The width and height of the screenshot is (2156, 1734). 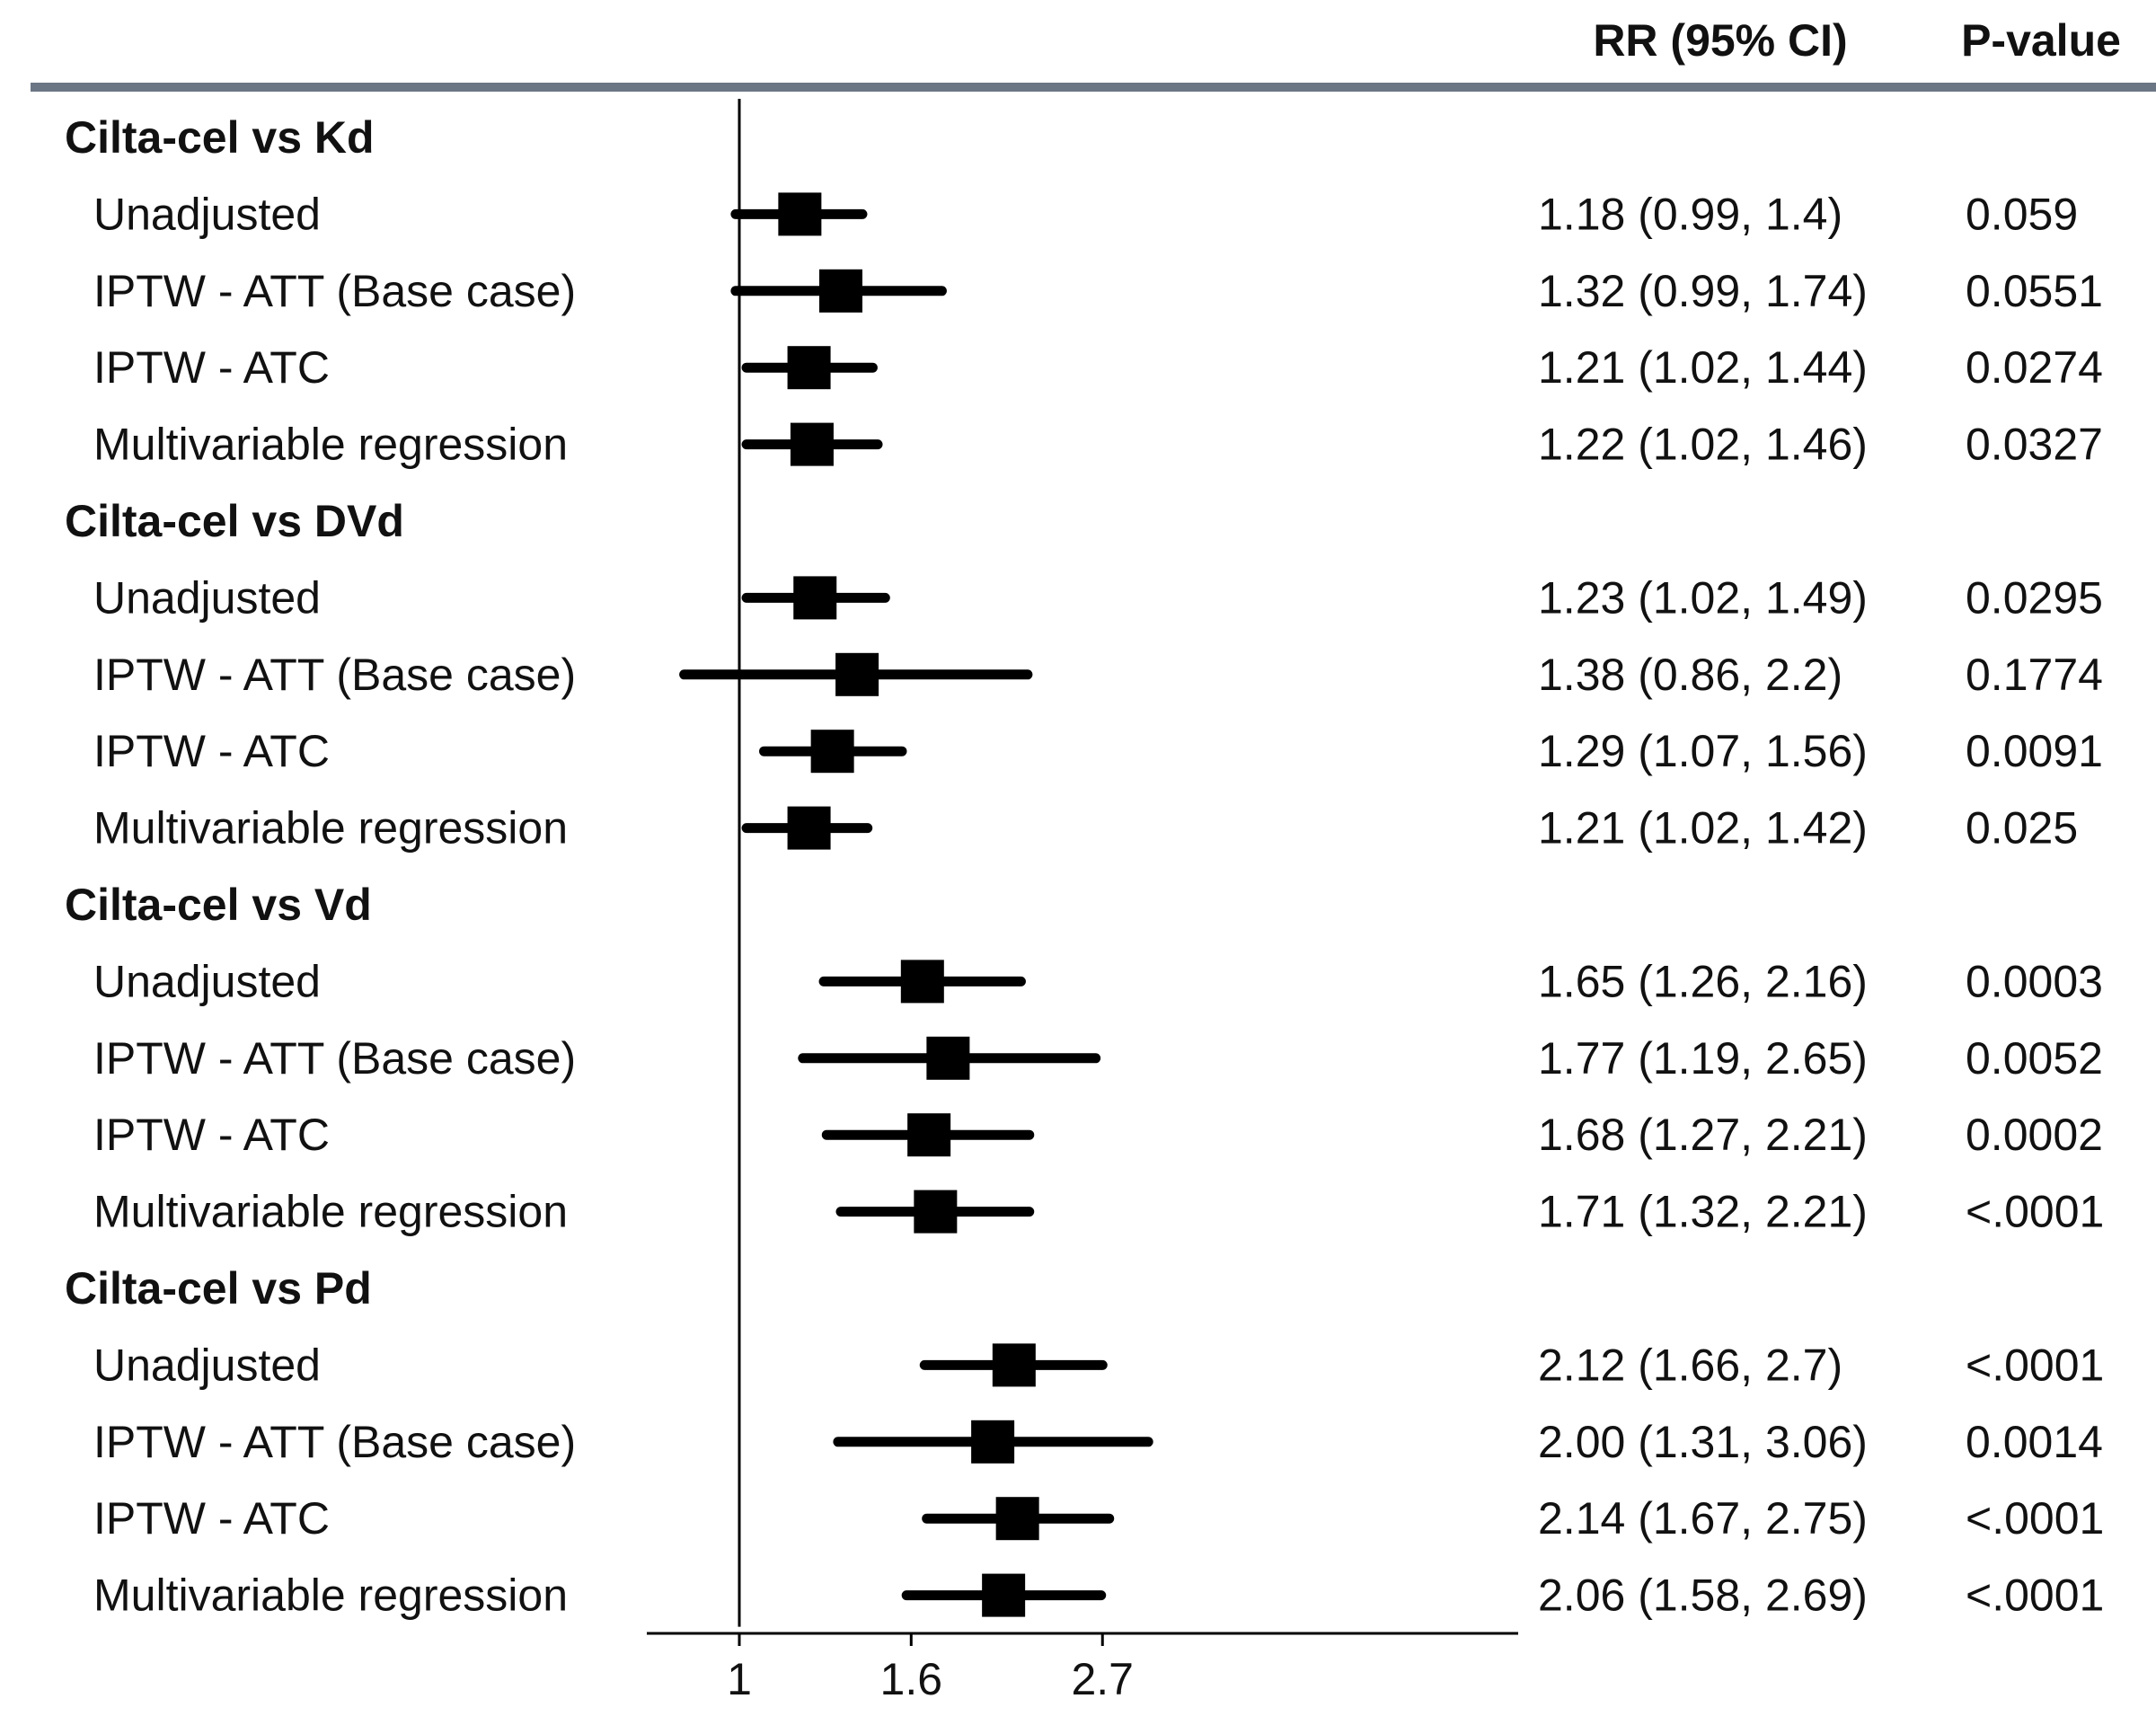 What do you see at coordinates (2035, 981) in the screenshot?
I see `p-value: 0.0003` at bounding box center [2035, 981].